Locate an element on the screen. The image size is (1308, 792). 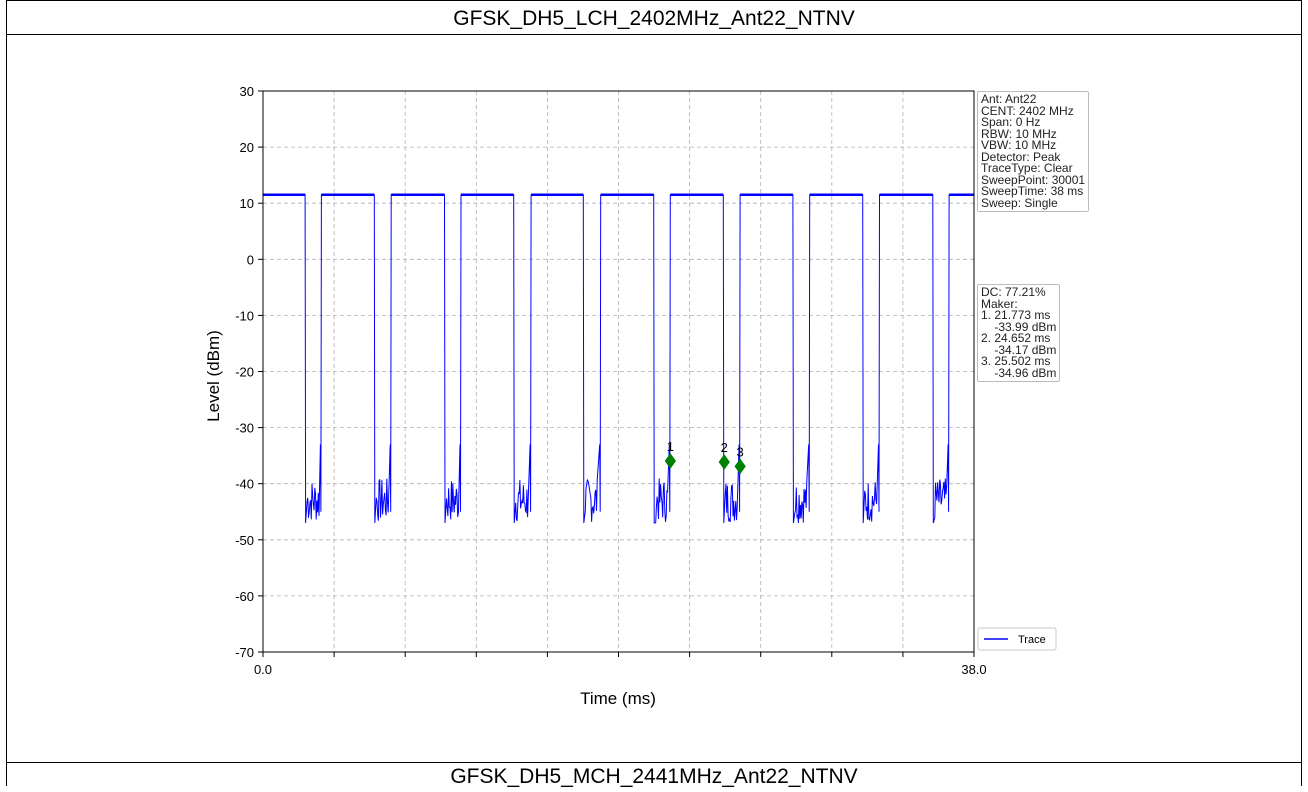
settings-line: Detector: Peak is located at coordinates (1021, 156).